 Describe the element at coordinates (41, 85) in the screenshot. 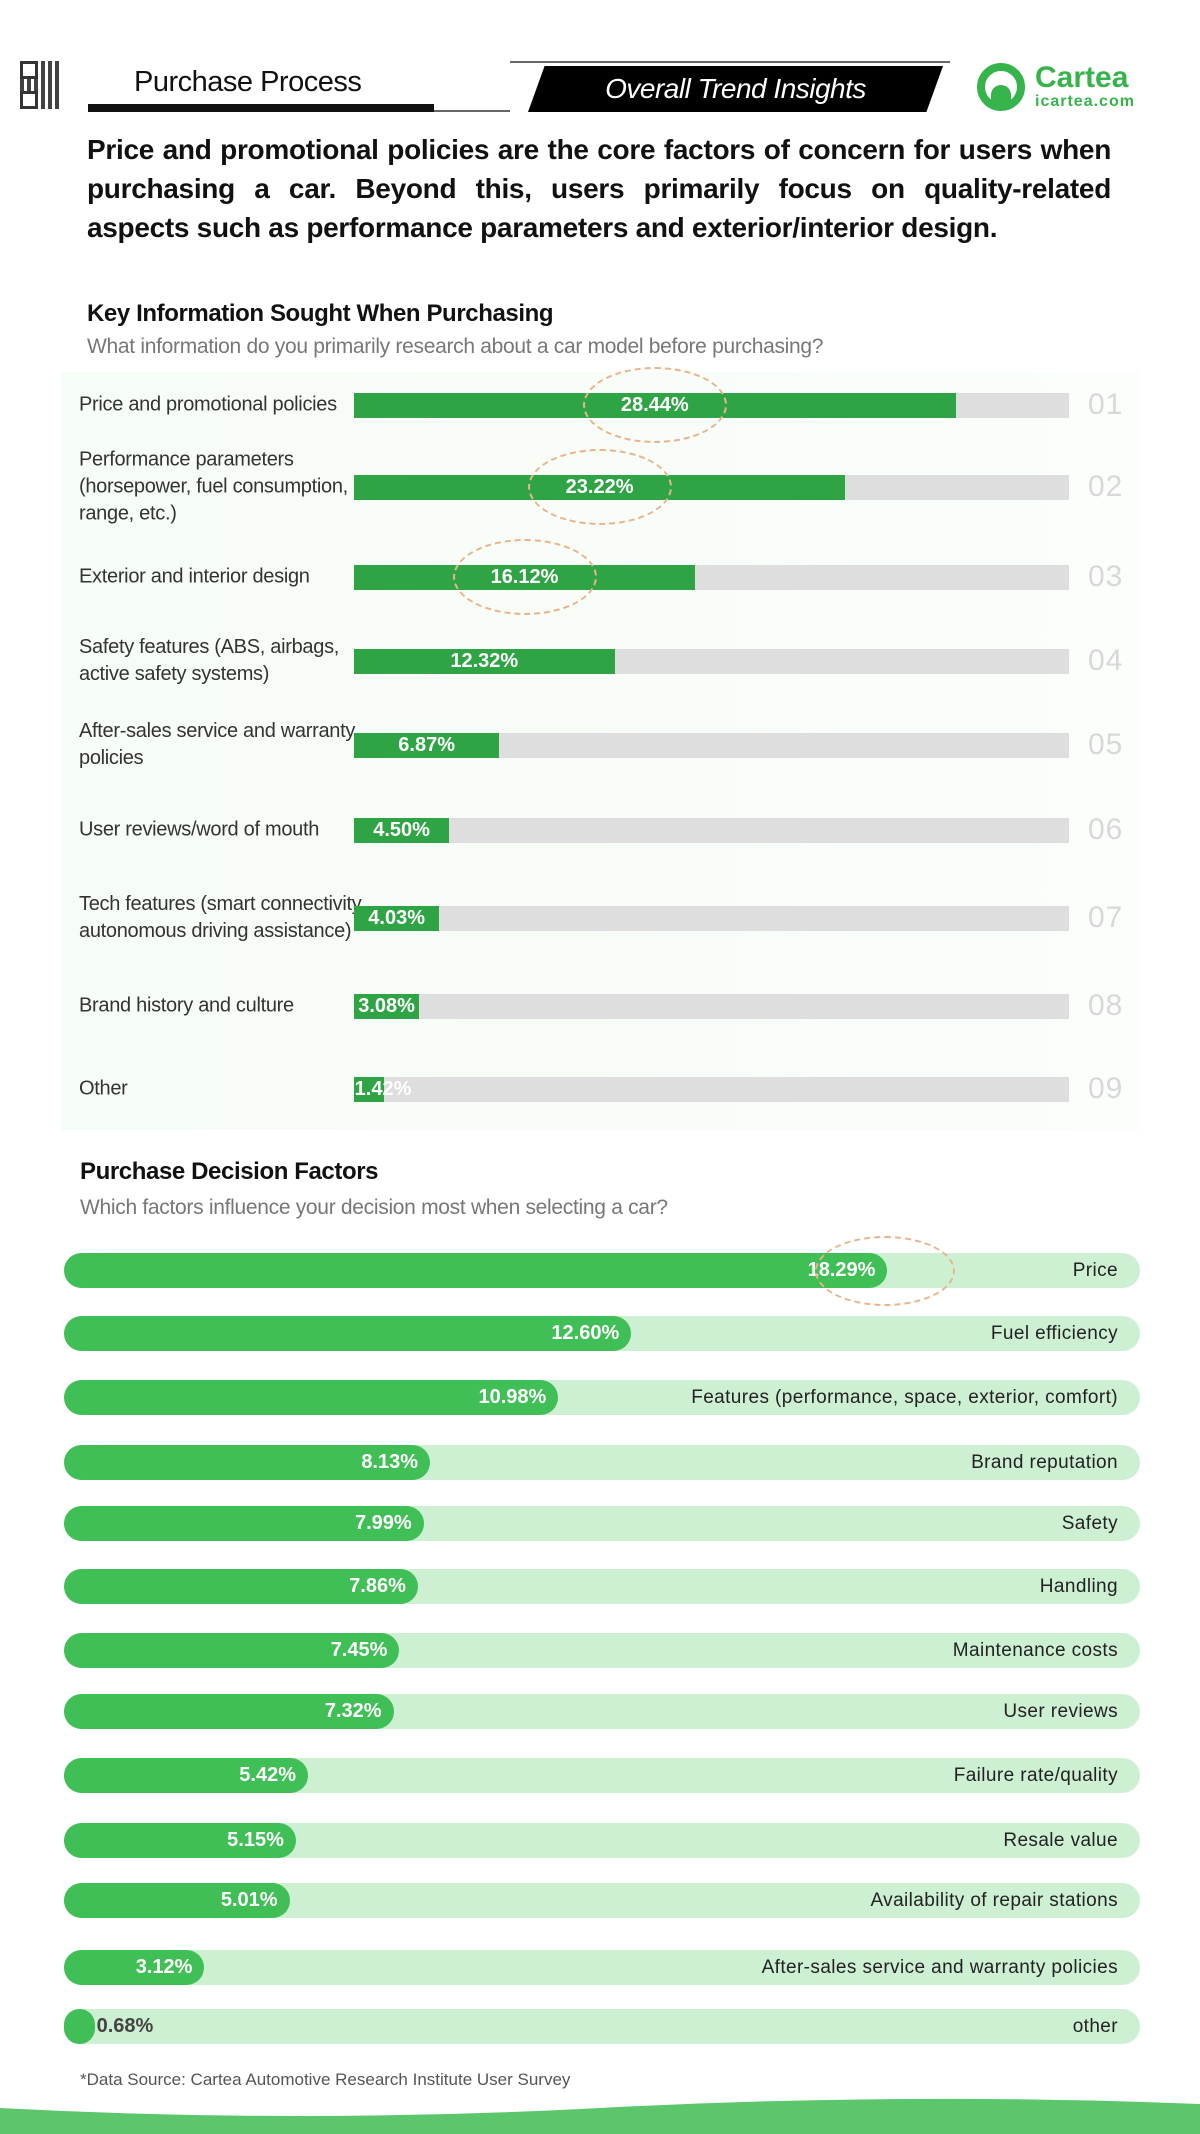

I see `qr-code` at that location.